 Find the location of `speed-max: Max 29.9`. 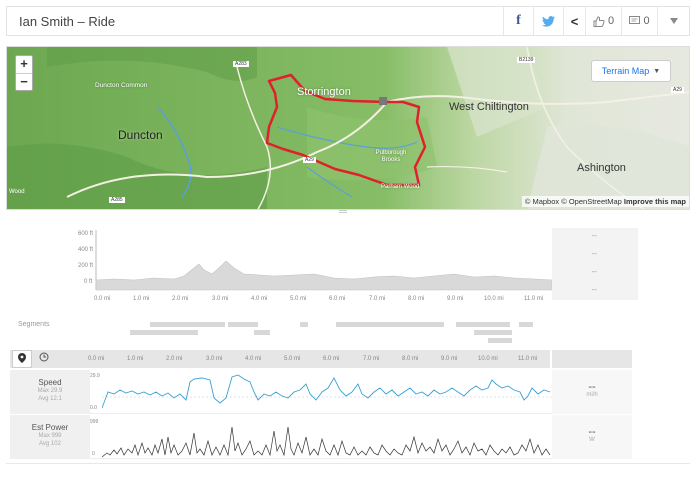

speed-max: Max 29.9 is located at coordinates (50, 391).